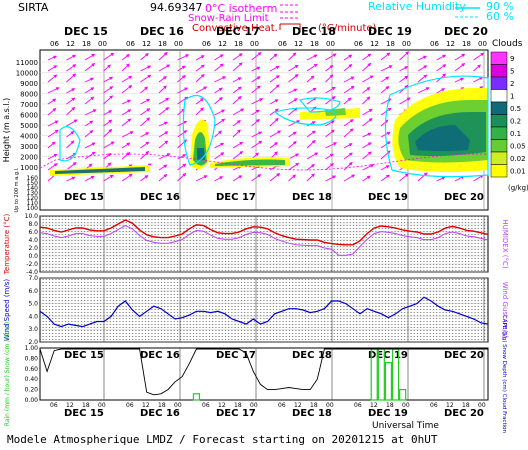 The image size is (528, 450). What do you see at coordinates (29, 137) in the screenshot?
I see `cloud-height-tick: 4000` at bounding box center [29, 137].